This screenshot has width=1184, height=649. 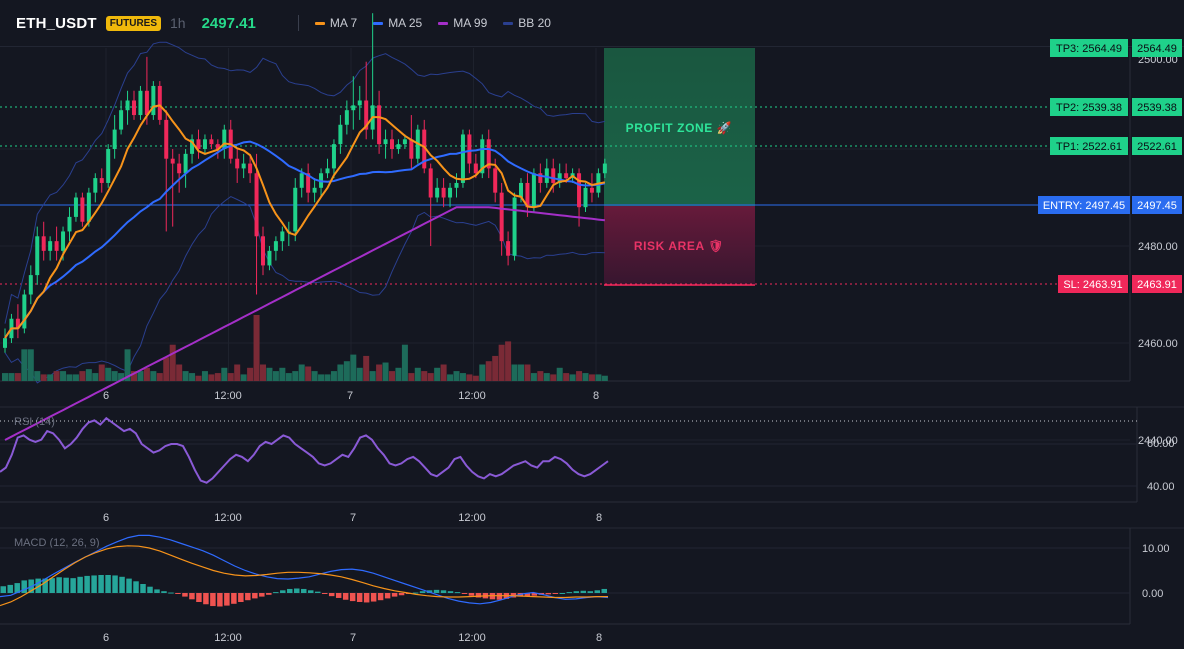 I want to click on rsi-tick-40: 40.00, so click(x=1161, y=487).